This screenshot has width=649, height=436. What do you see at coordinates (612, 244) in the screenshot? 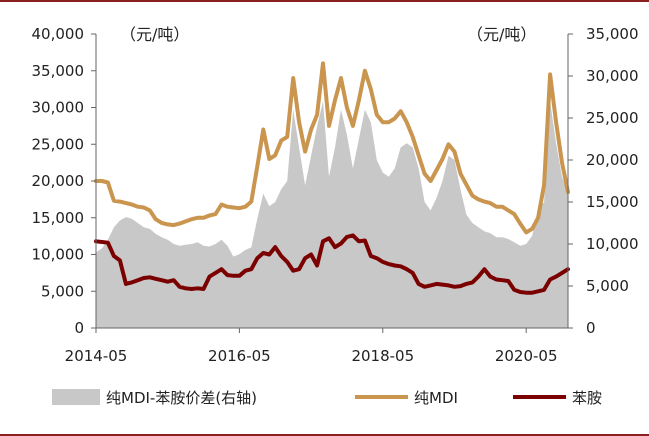
I see `right-y-tick-label: 10,000` at bounding box center [612, 244].